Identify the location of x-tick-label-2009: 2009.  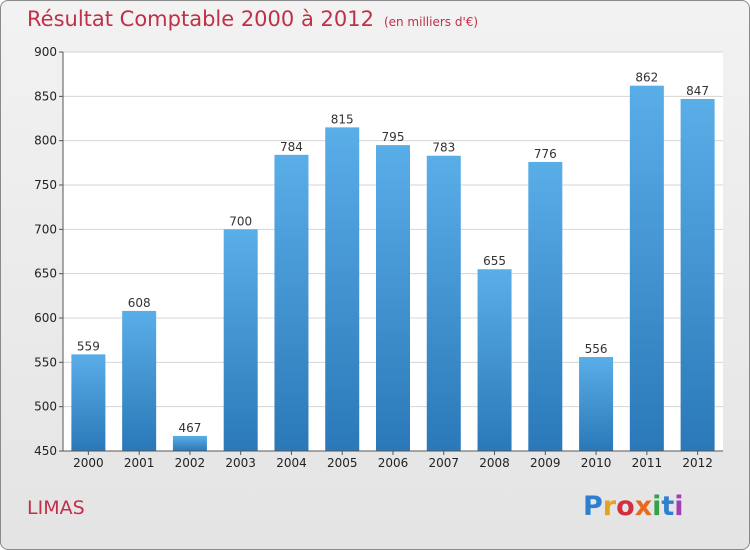
(545, 463).